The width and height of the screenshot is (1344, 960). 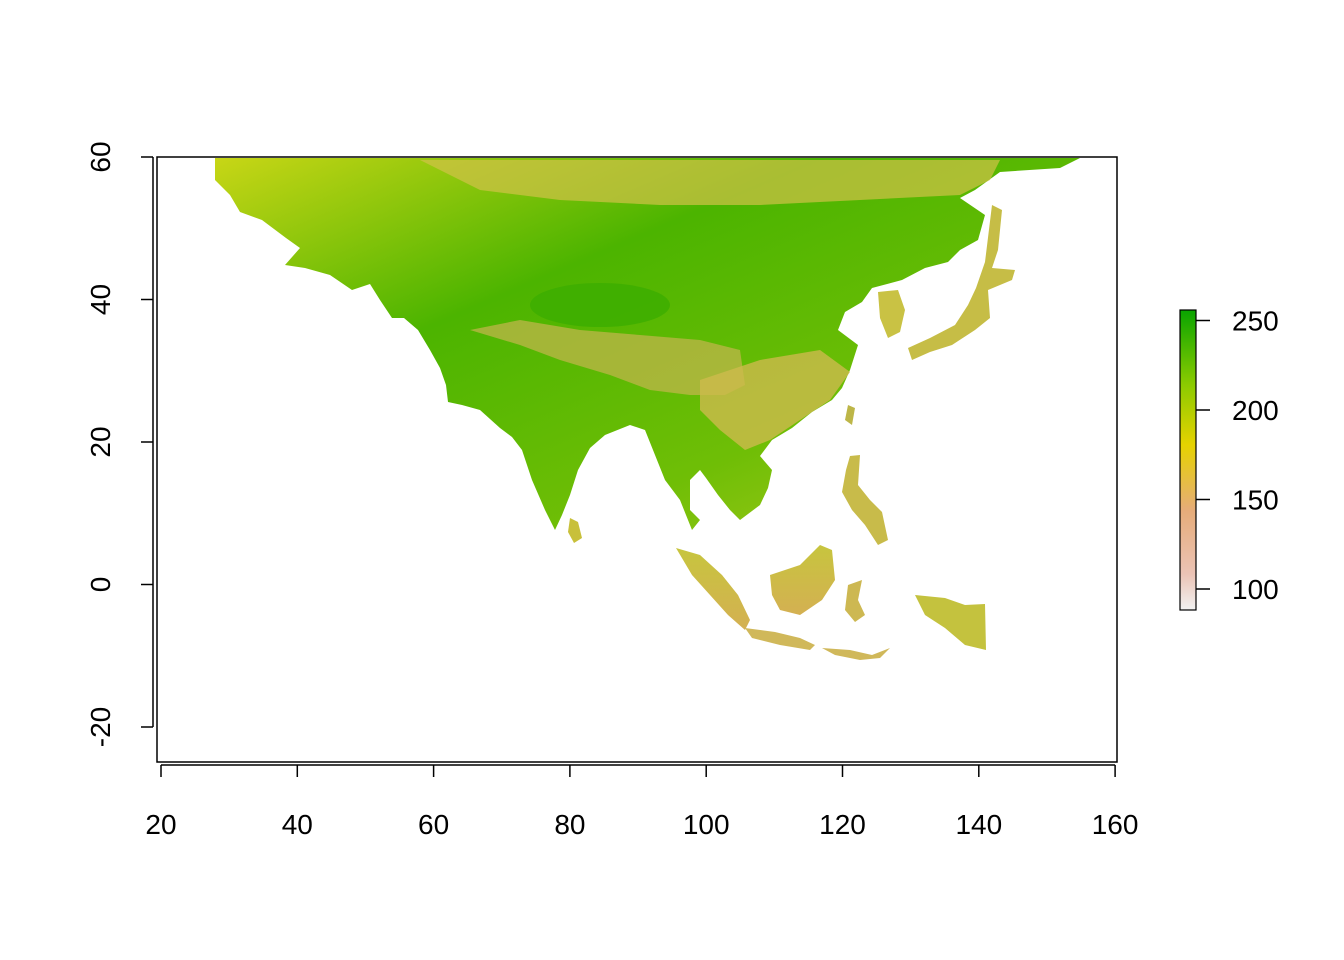 What do you see at coordinates (119, 444) in the screenshot?
I see `y-axis: -20 0 20 40 60` at bounding box center [119, 444].